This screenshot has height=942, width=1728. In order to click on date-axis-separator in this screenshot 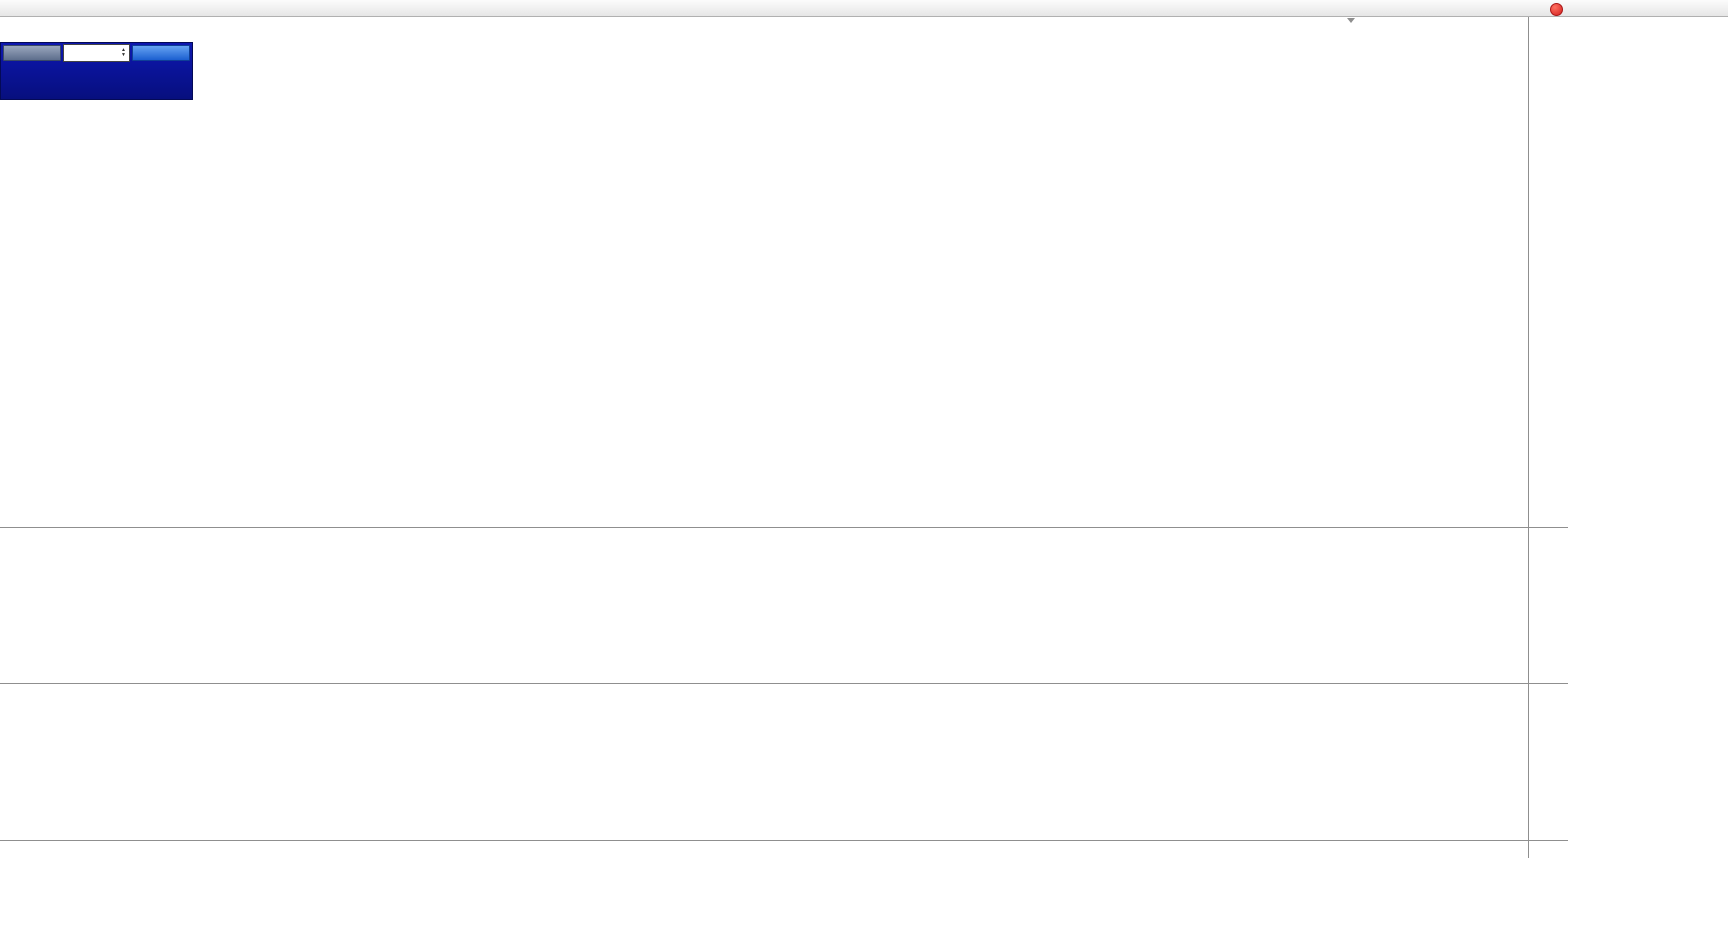, I will do `click(784, 840)`.